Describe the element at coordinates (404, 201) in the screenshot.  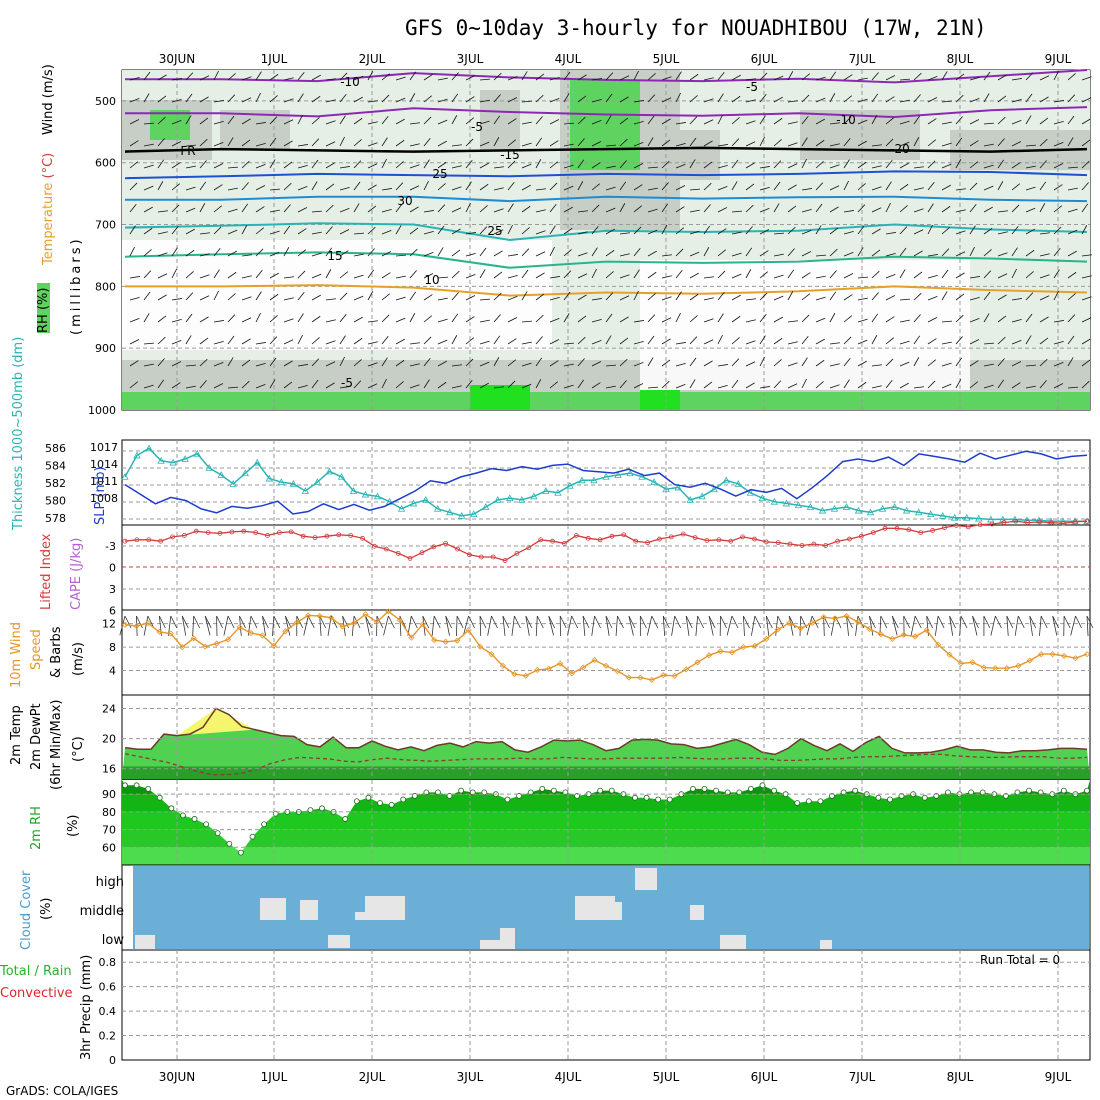
I see `isotherm-label: 30` at that location.